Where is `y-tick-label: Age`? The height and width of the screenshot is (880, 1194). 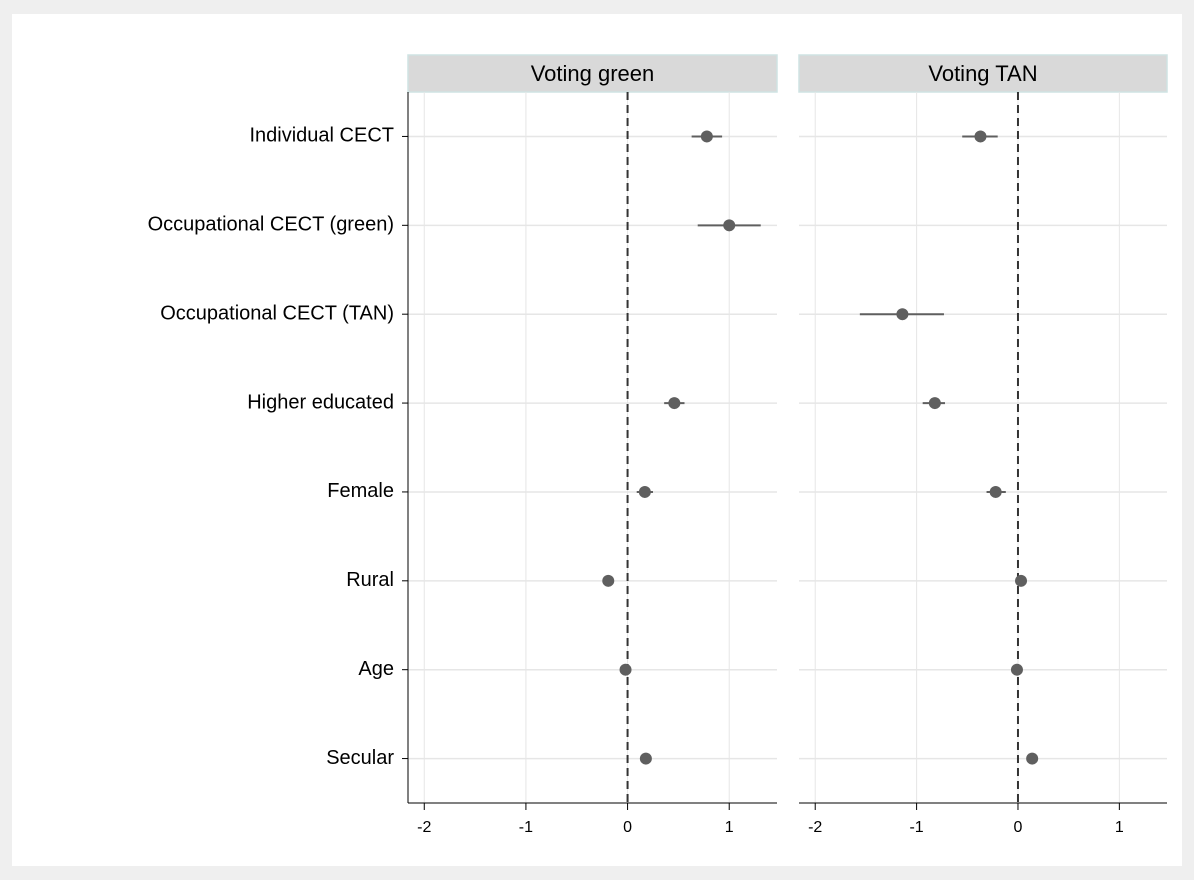
y-tick-label: Age is located at coordinates (376, 669).